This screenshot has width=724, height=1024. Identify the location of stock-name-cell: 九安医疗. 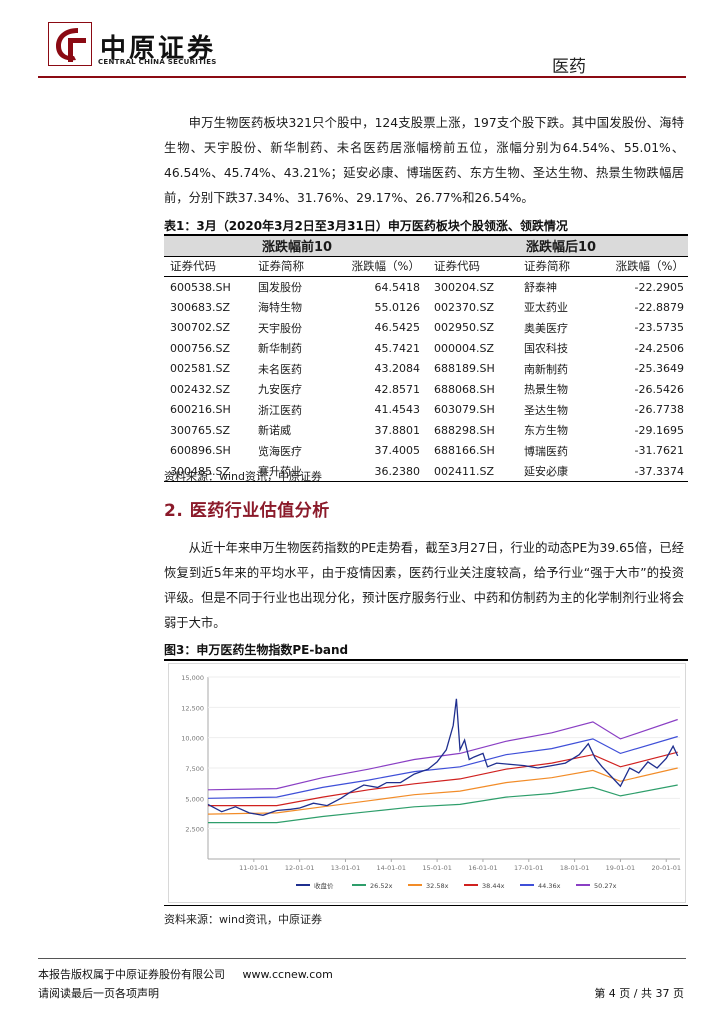
(280, 390).